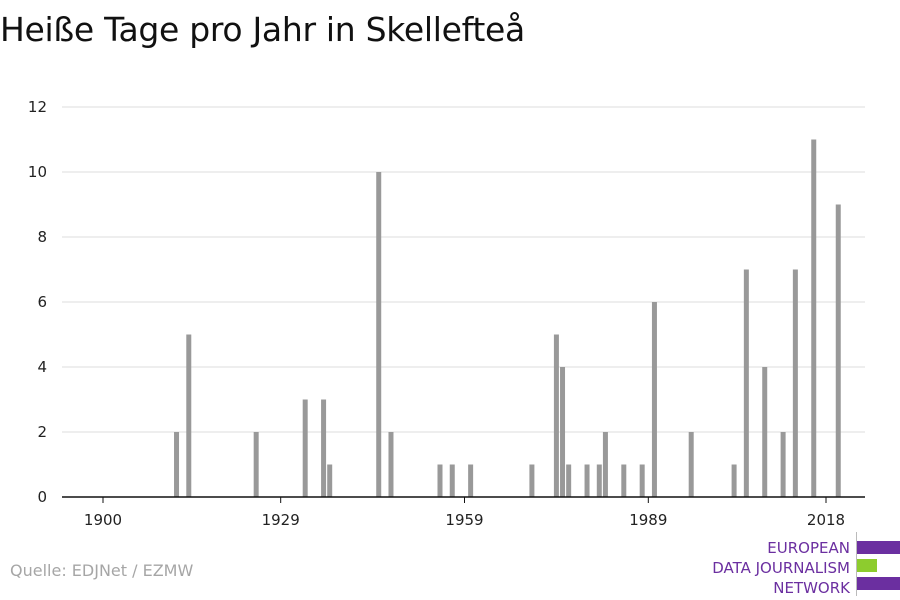  Describe the element at coordinates (811, 588) in the screenshot. I see `logo-line-3: NETWORK` at that location.